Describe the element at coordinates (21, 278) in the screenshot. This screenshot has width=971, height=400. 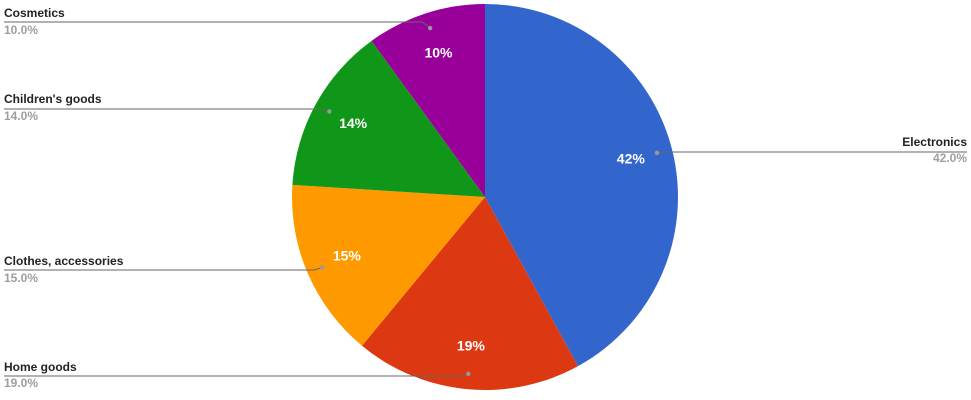
I see `legend-percent: 15.0%` at that location.